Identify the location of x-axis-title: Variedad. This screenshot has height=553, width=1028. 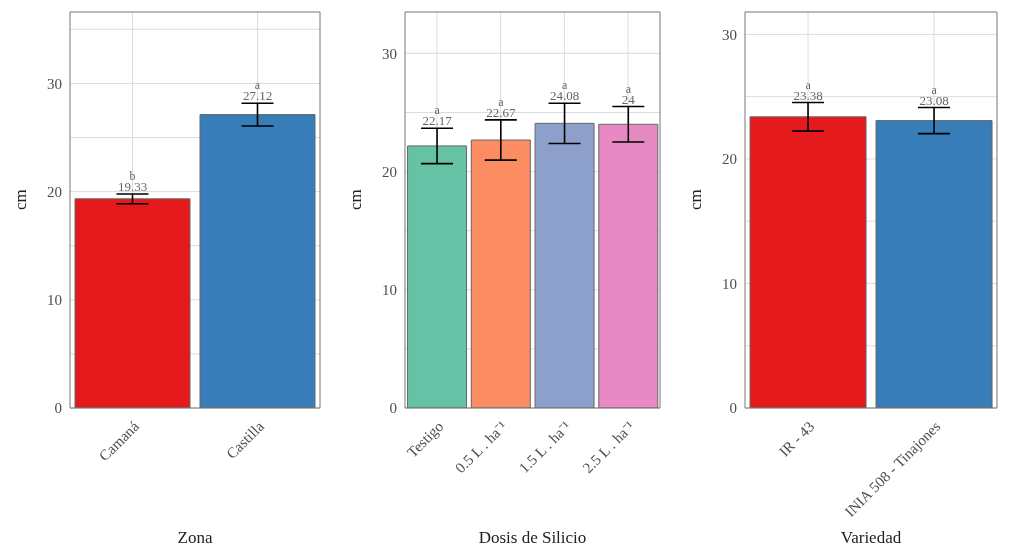
(871, 537).